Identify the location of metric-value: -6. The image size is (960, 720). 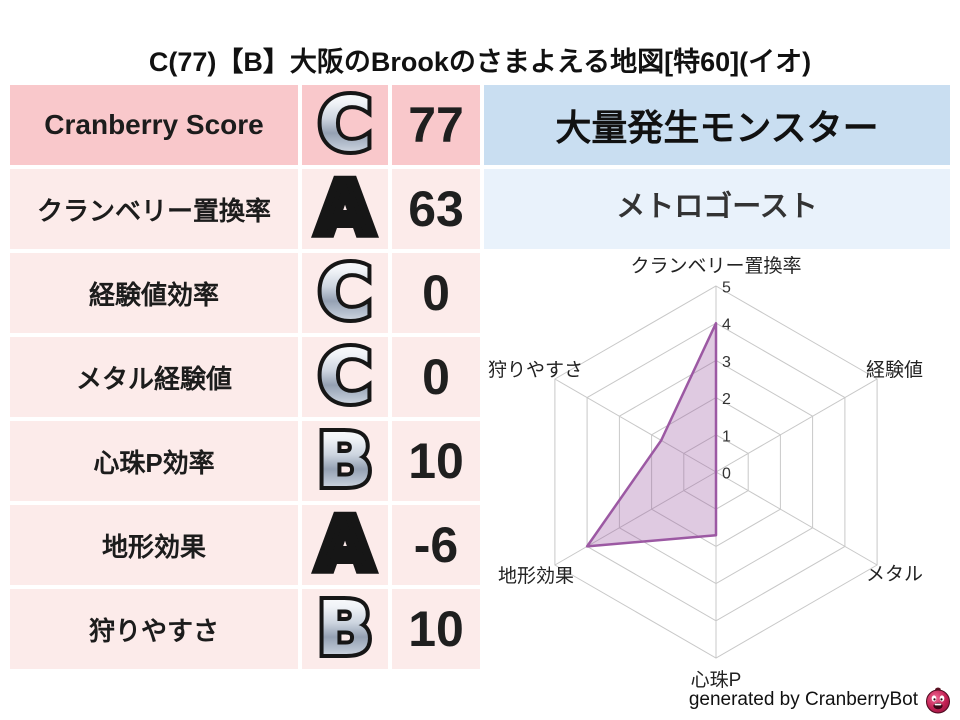
(436, 545).